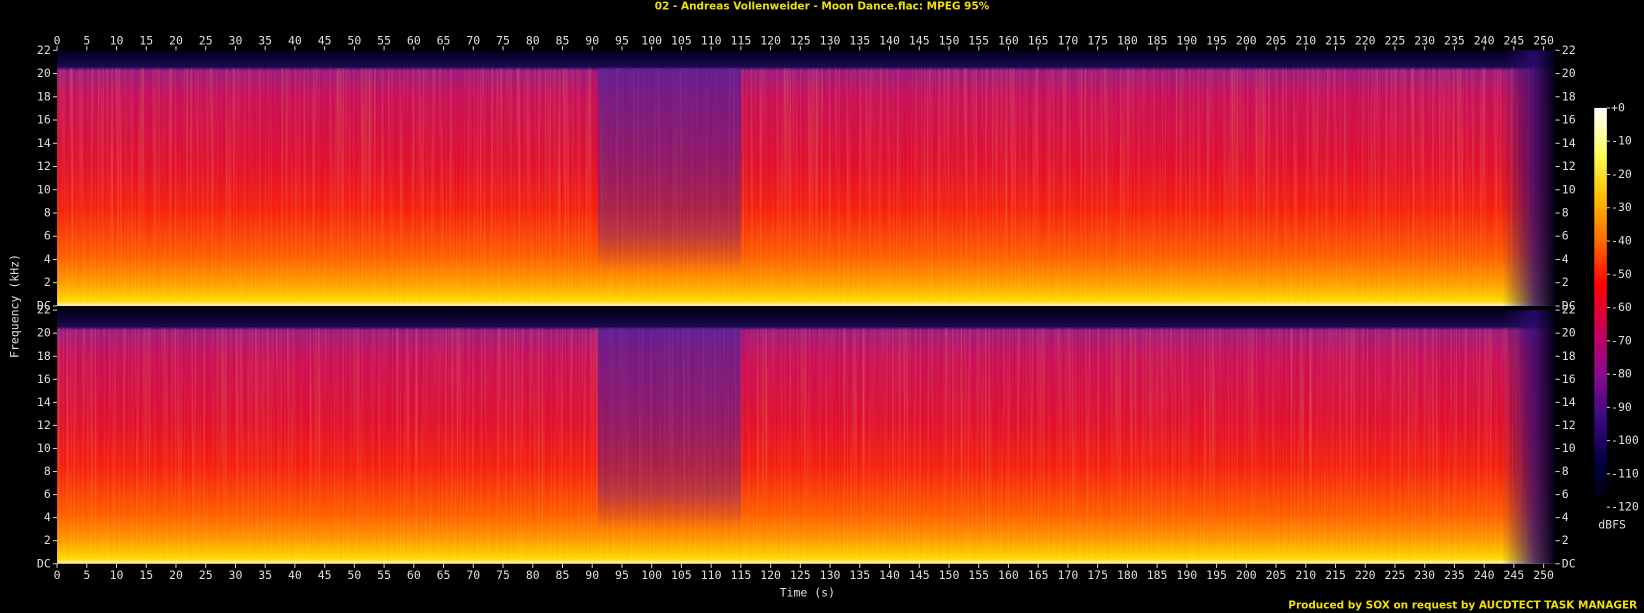  Describe the element at coordinates (1621, 174) in the screenshot. I see `colorbar-tick-label: -20` at that location.